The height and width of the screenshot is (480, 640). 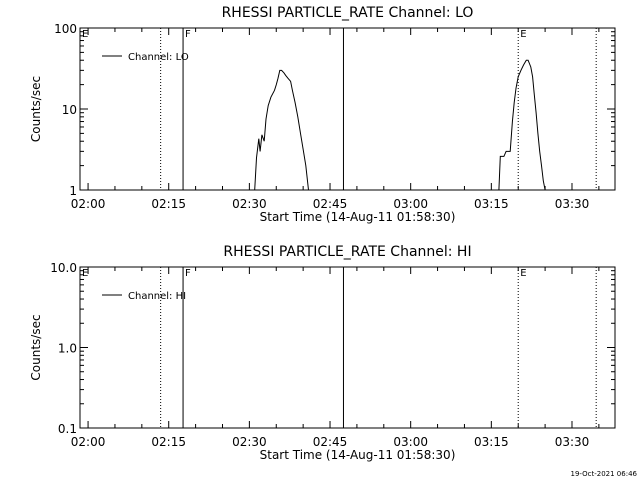 What do you see at coordinates (604, 474) in the screenshot?
I see `footer-timestamp: 19-Oct-2021 06:46` at bounding box center [604, 474].